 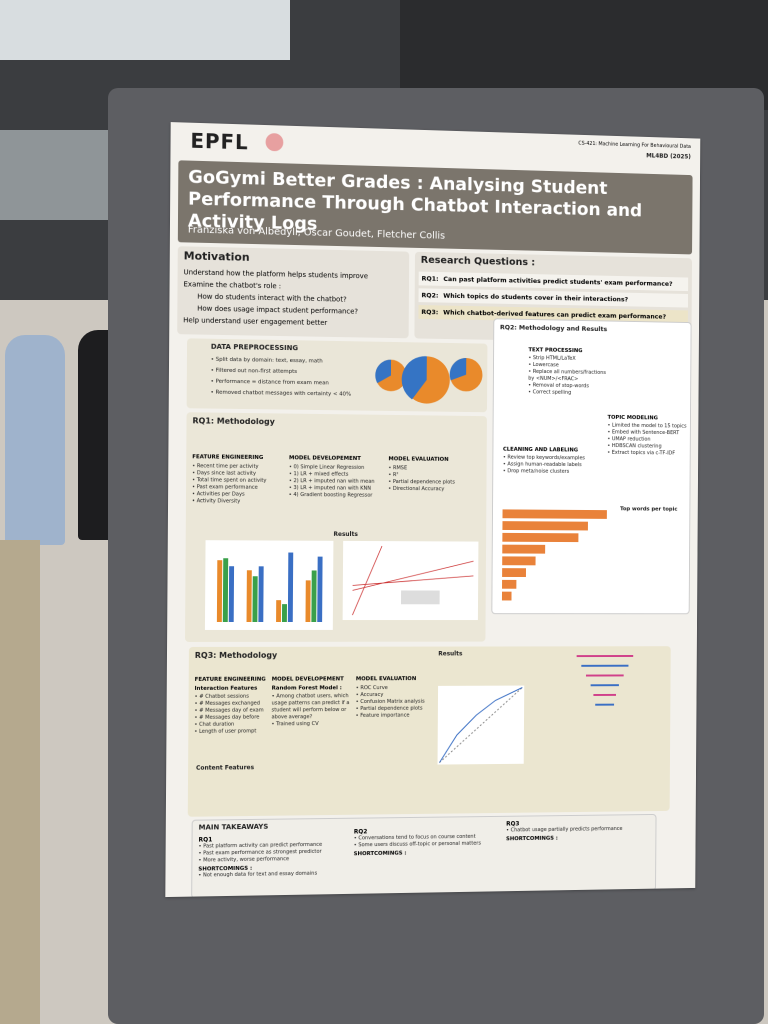 I want to click on glass-railing, so click(x=60, y=175).